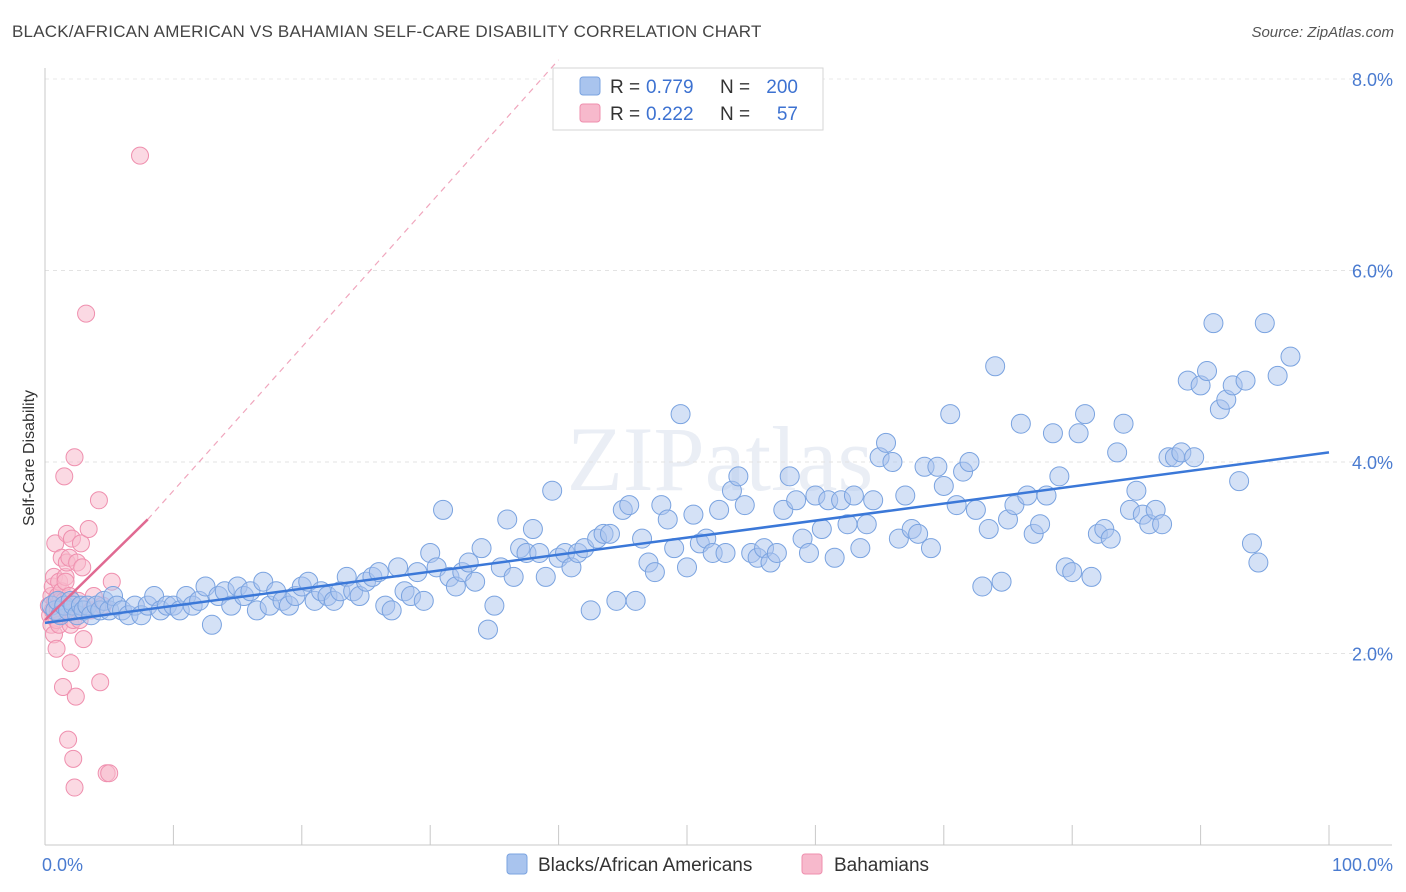 Image resolution: width=1406 pixels, height=892 pixels. What do you see at coordinates (782, 87) in the screenshot?
I see `stats-n-value-1: 200` at bounding box center [782, 87].